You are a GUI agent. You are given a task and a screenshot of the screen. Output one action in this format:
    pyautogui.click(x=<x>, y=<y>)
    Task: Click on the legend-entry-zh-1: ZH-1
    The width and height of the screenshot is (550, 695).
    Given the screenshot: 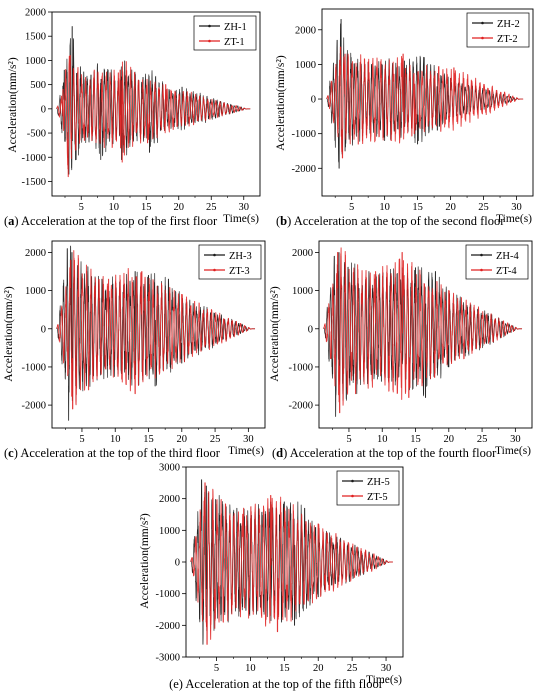 What is the action you would take?
    pyautogui.click(x=235, y=27)
    